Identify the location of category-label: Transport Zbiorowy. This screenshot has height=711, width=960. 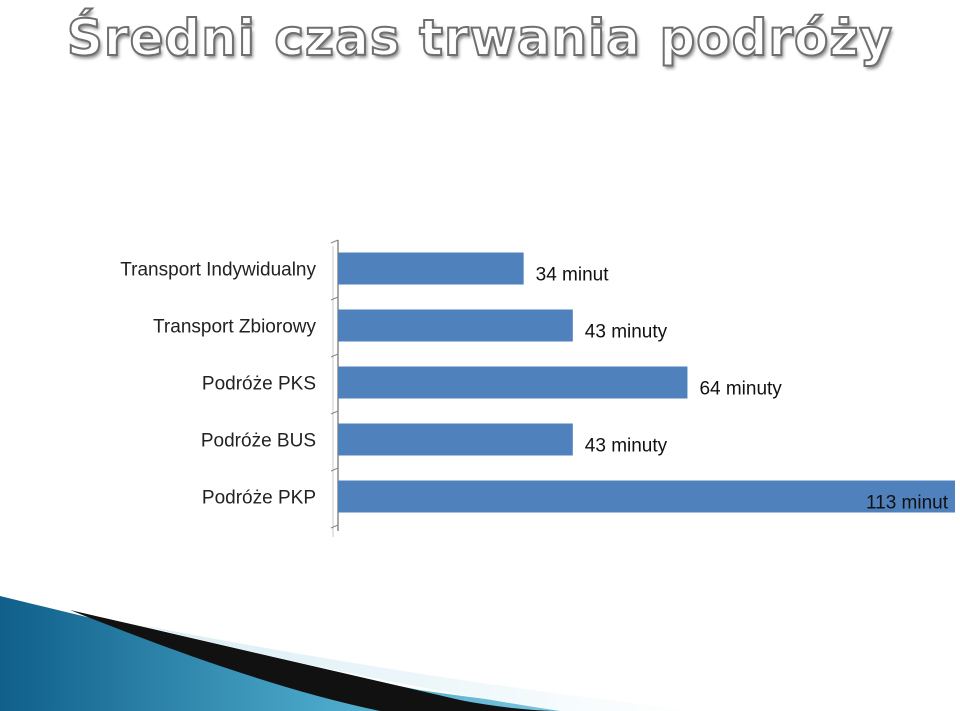
(234, 327).